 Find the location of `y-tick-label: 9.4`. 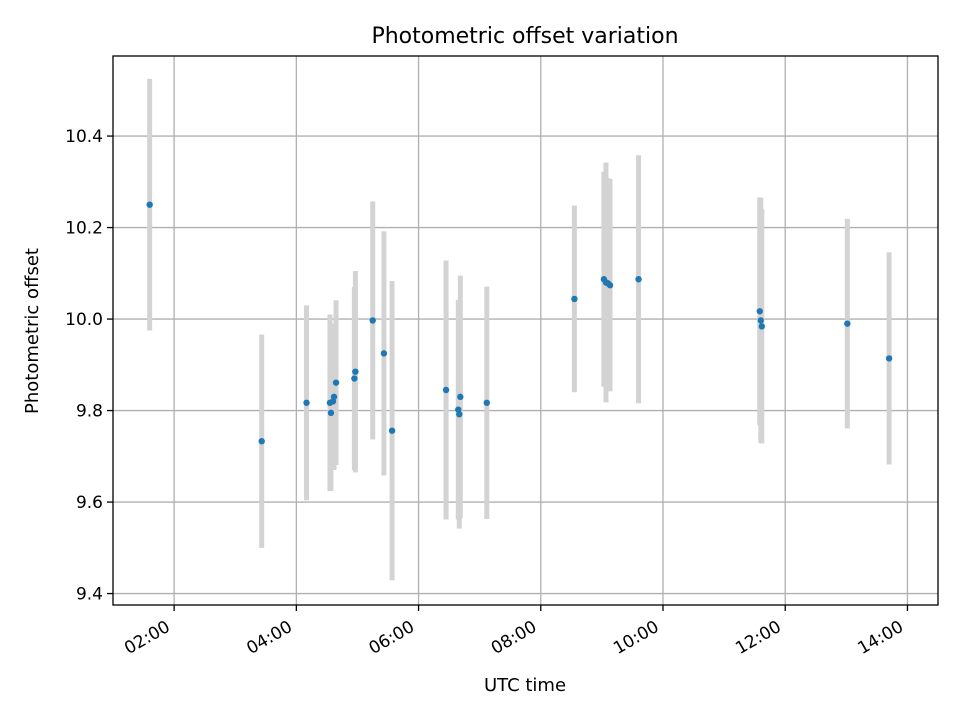

y-tick-label: 9.4 is located at coordinates (89, 595).